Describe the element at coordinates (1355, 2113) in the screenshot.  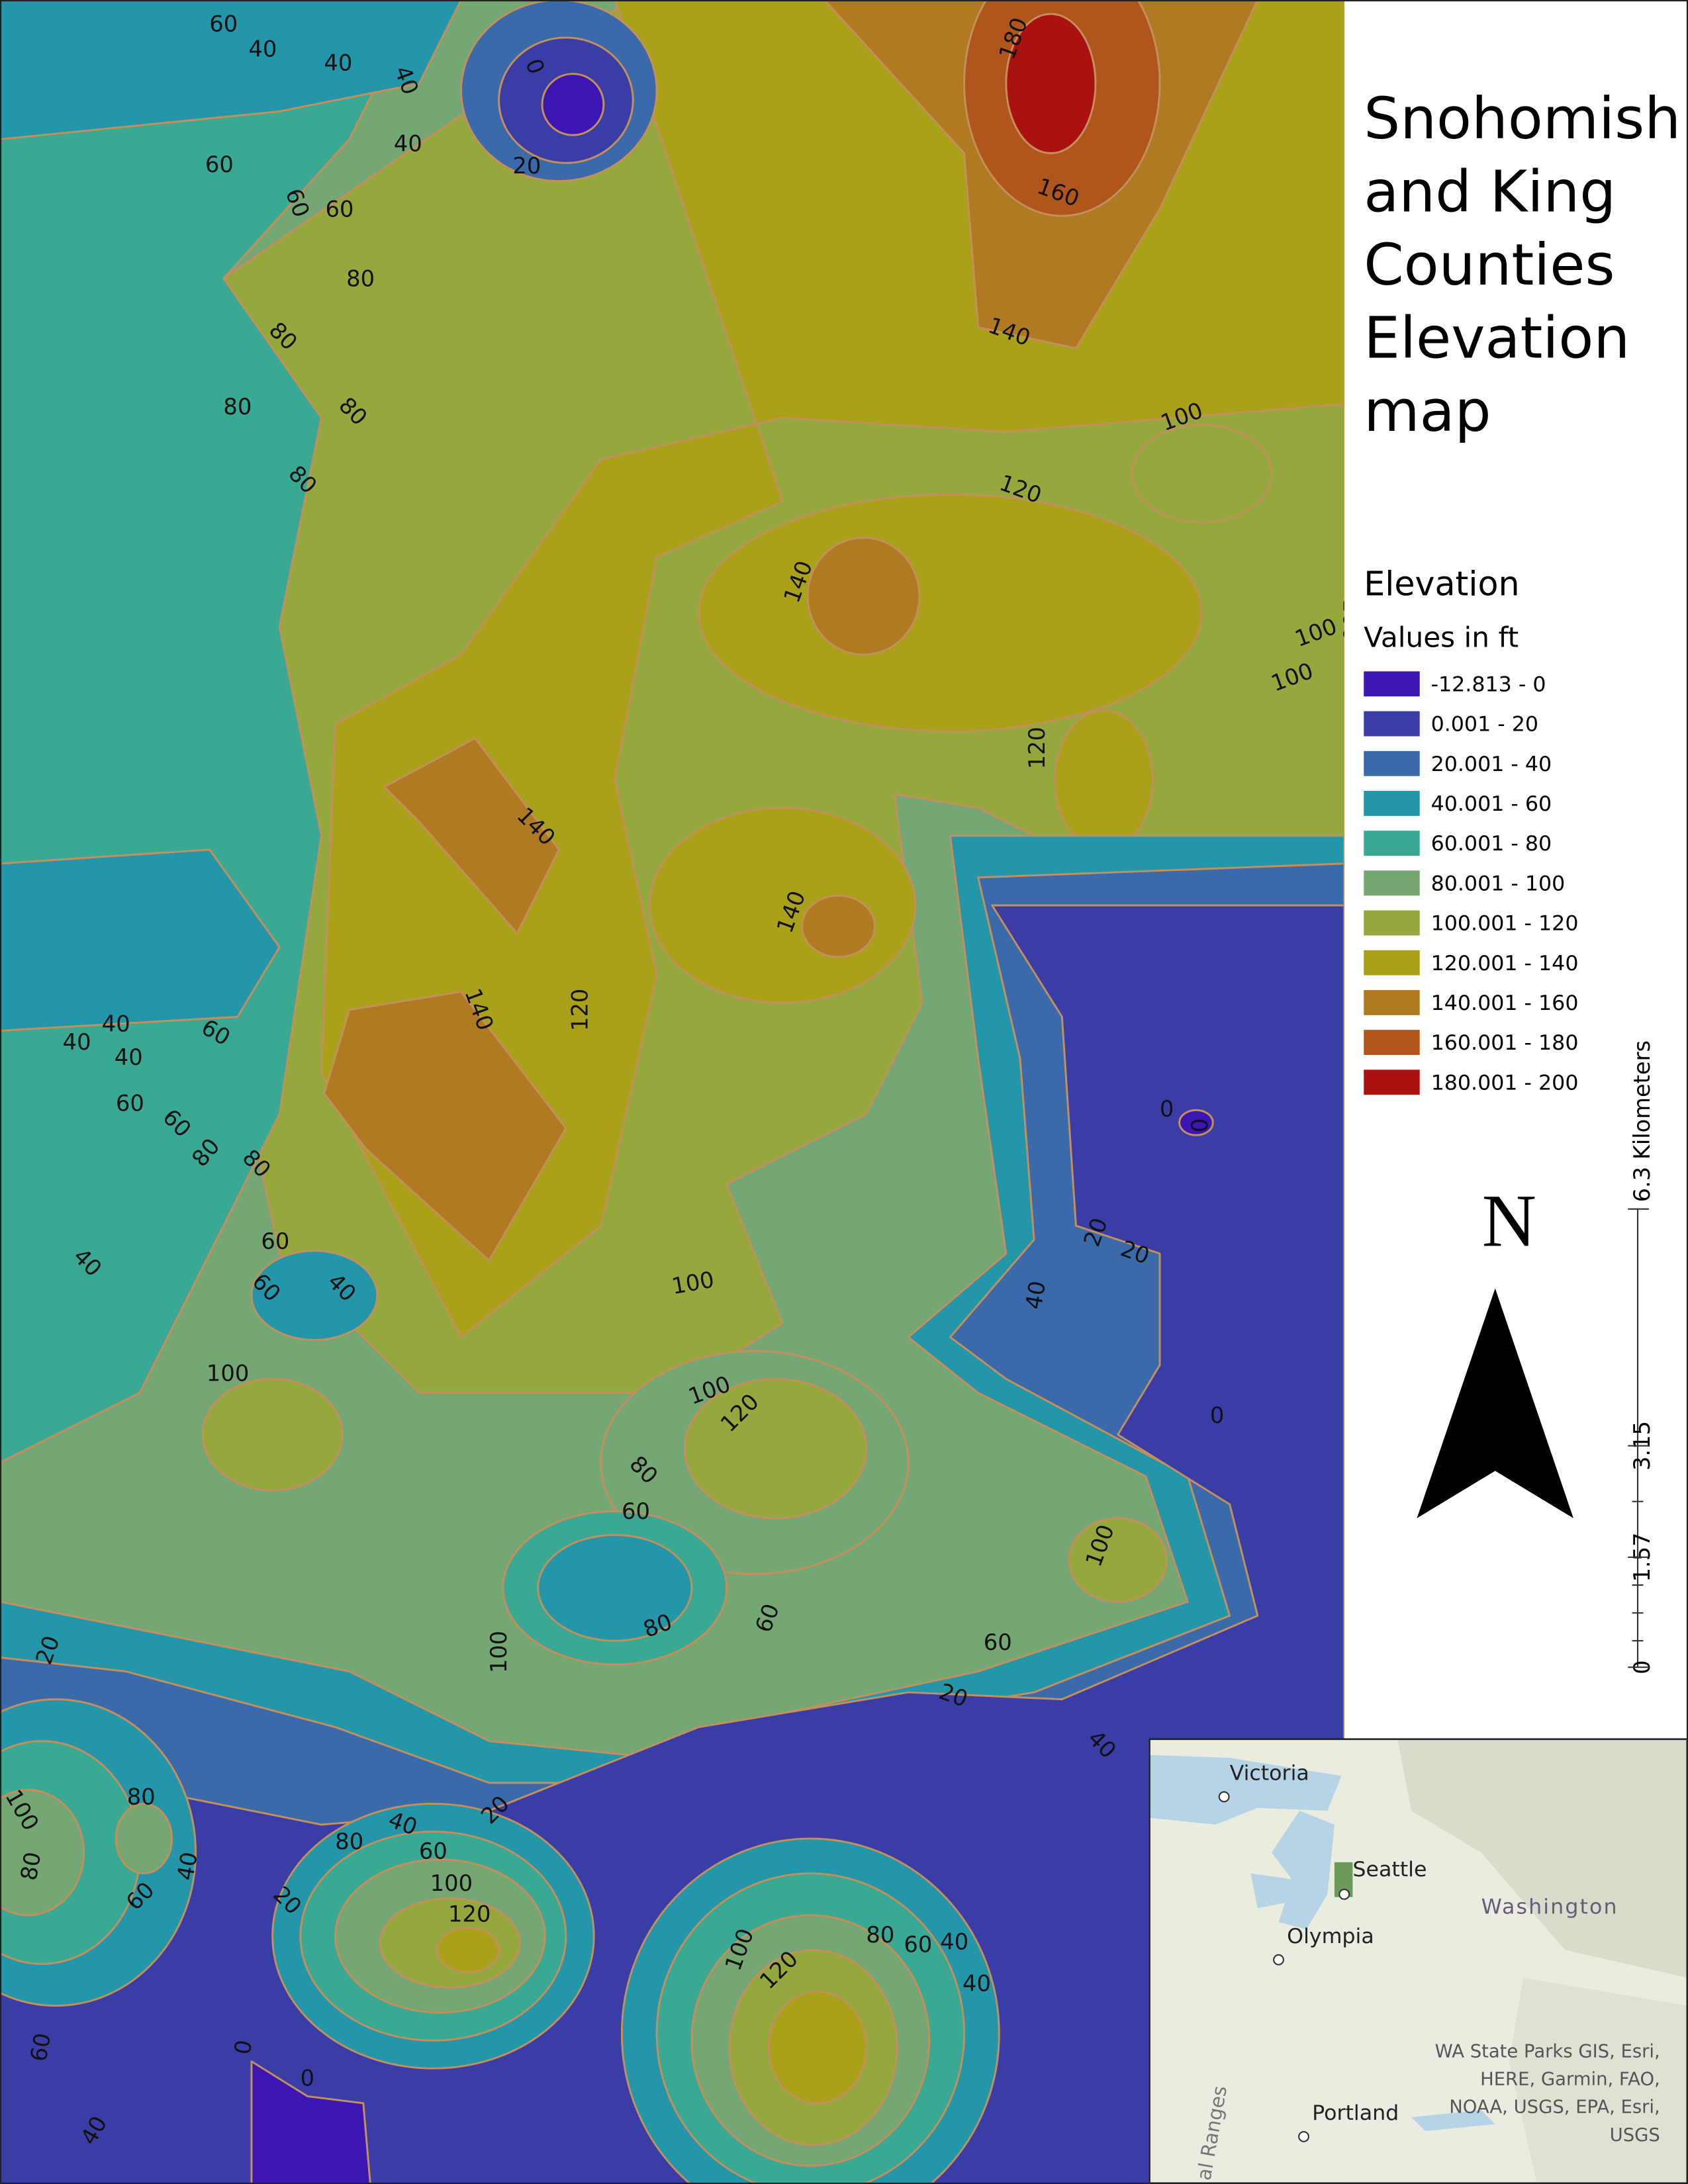
I see `place-label: Portland` at that location.